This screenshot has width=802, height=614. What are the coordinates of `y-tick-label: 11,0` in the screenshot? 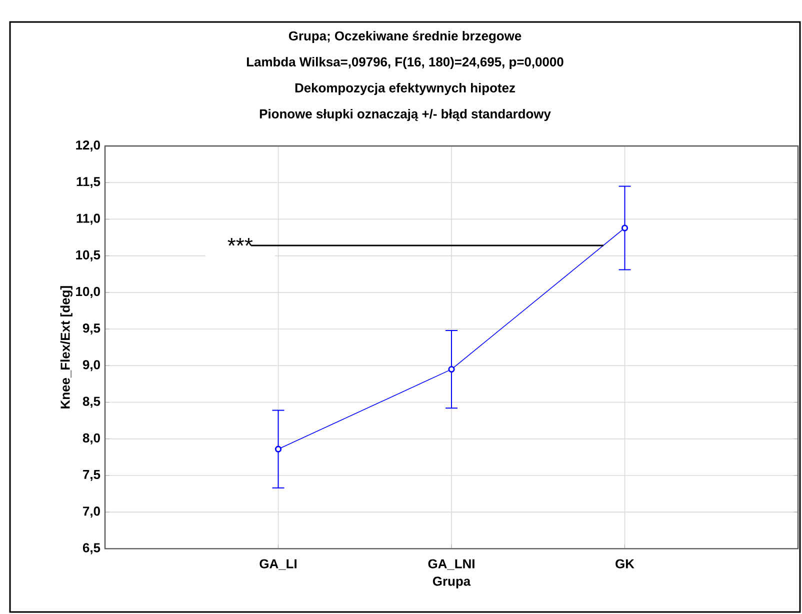 It's located at (88, 219).